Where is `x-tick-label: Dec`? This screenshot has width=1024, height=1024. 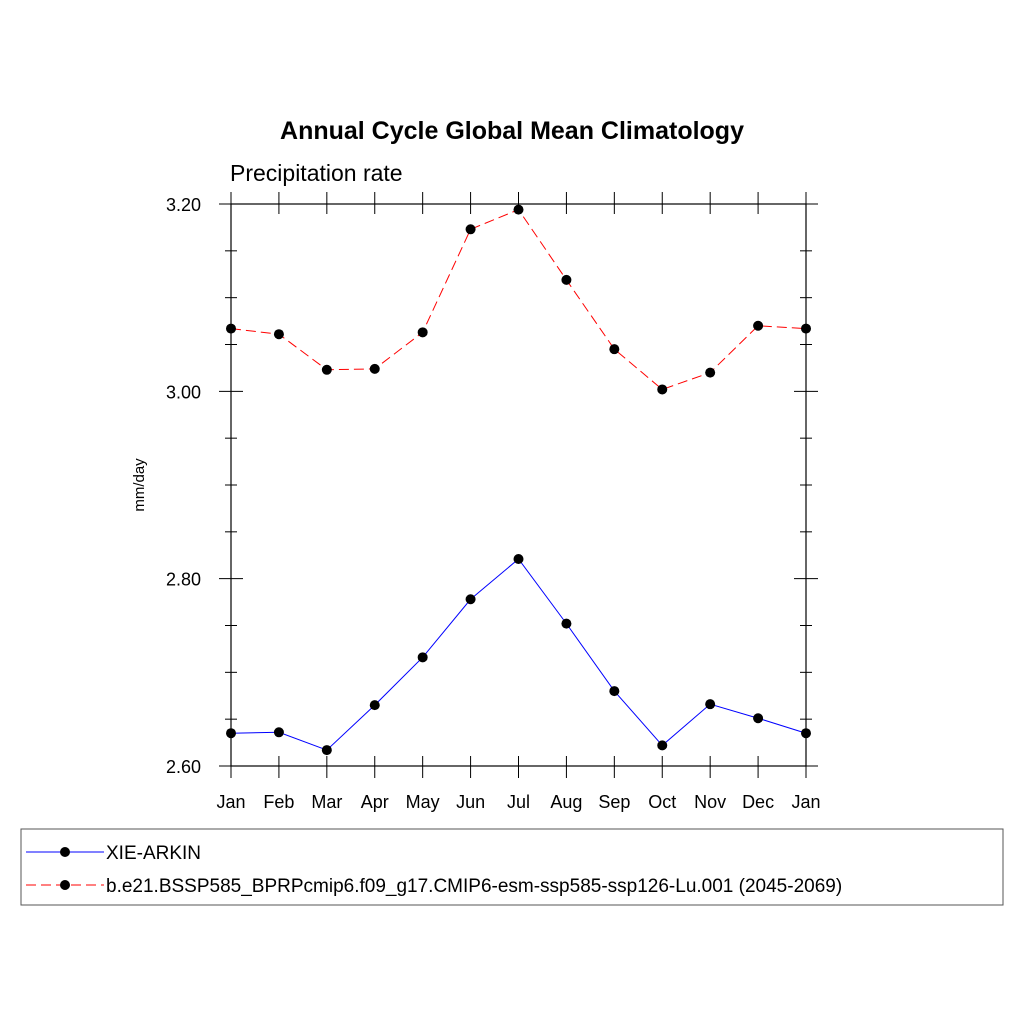
x-tick-label: Dec is located at coordinates (758, 802).